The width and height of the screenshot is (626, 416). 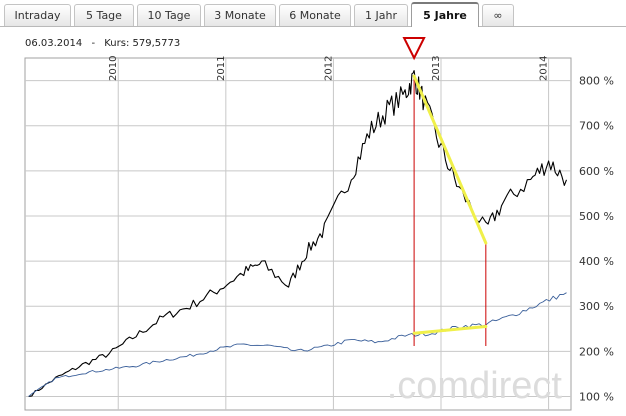 I want to click on x-tick-labels: 2010 2011 2012 2013 2014, so click(x=328, y=68).